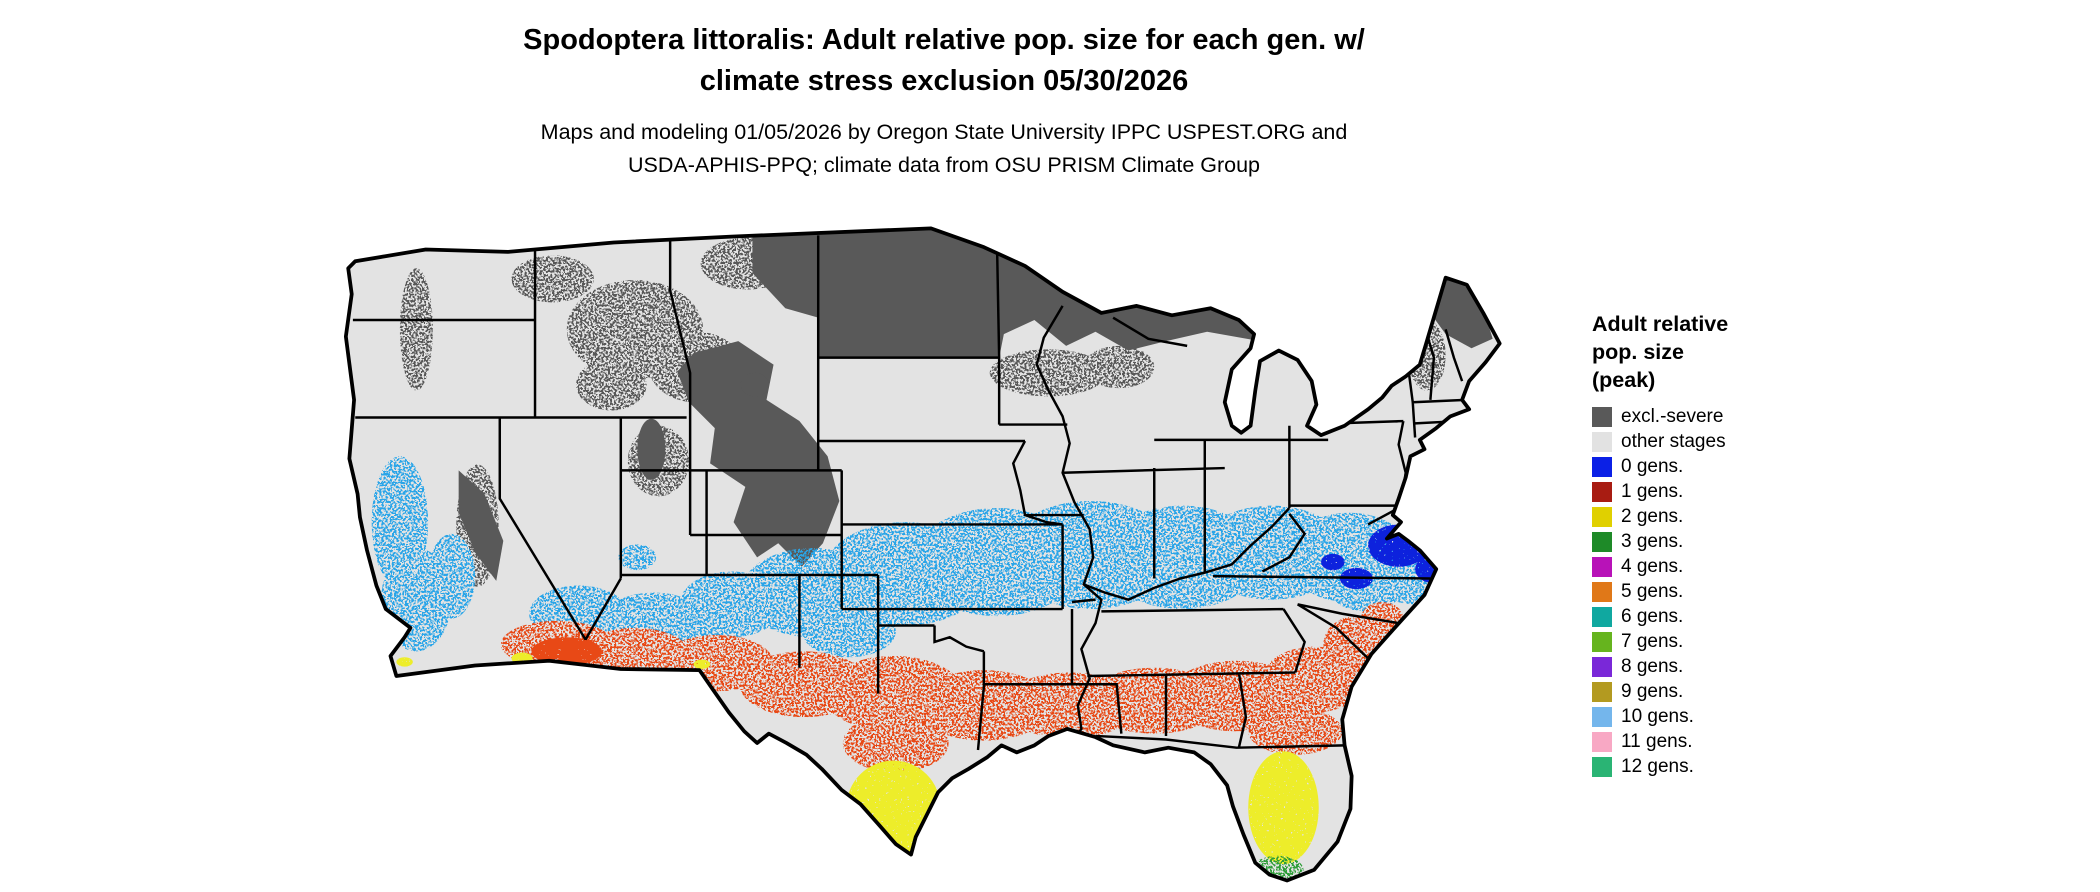 The image size is (2100, 892). I want to click on legend-item: 2 gens., so click(1742, 516).